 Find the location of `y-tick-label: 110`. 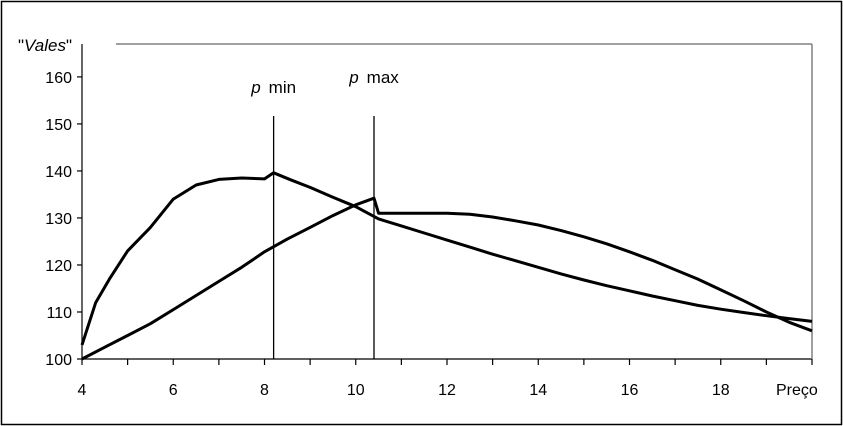

y-tick-label: 110 is located at coordinates (59, 313).